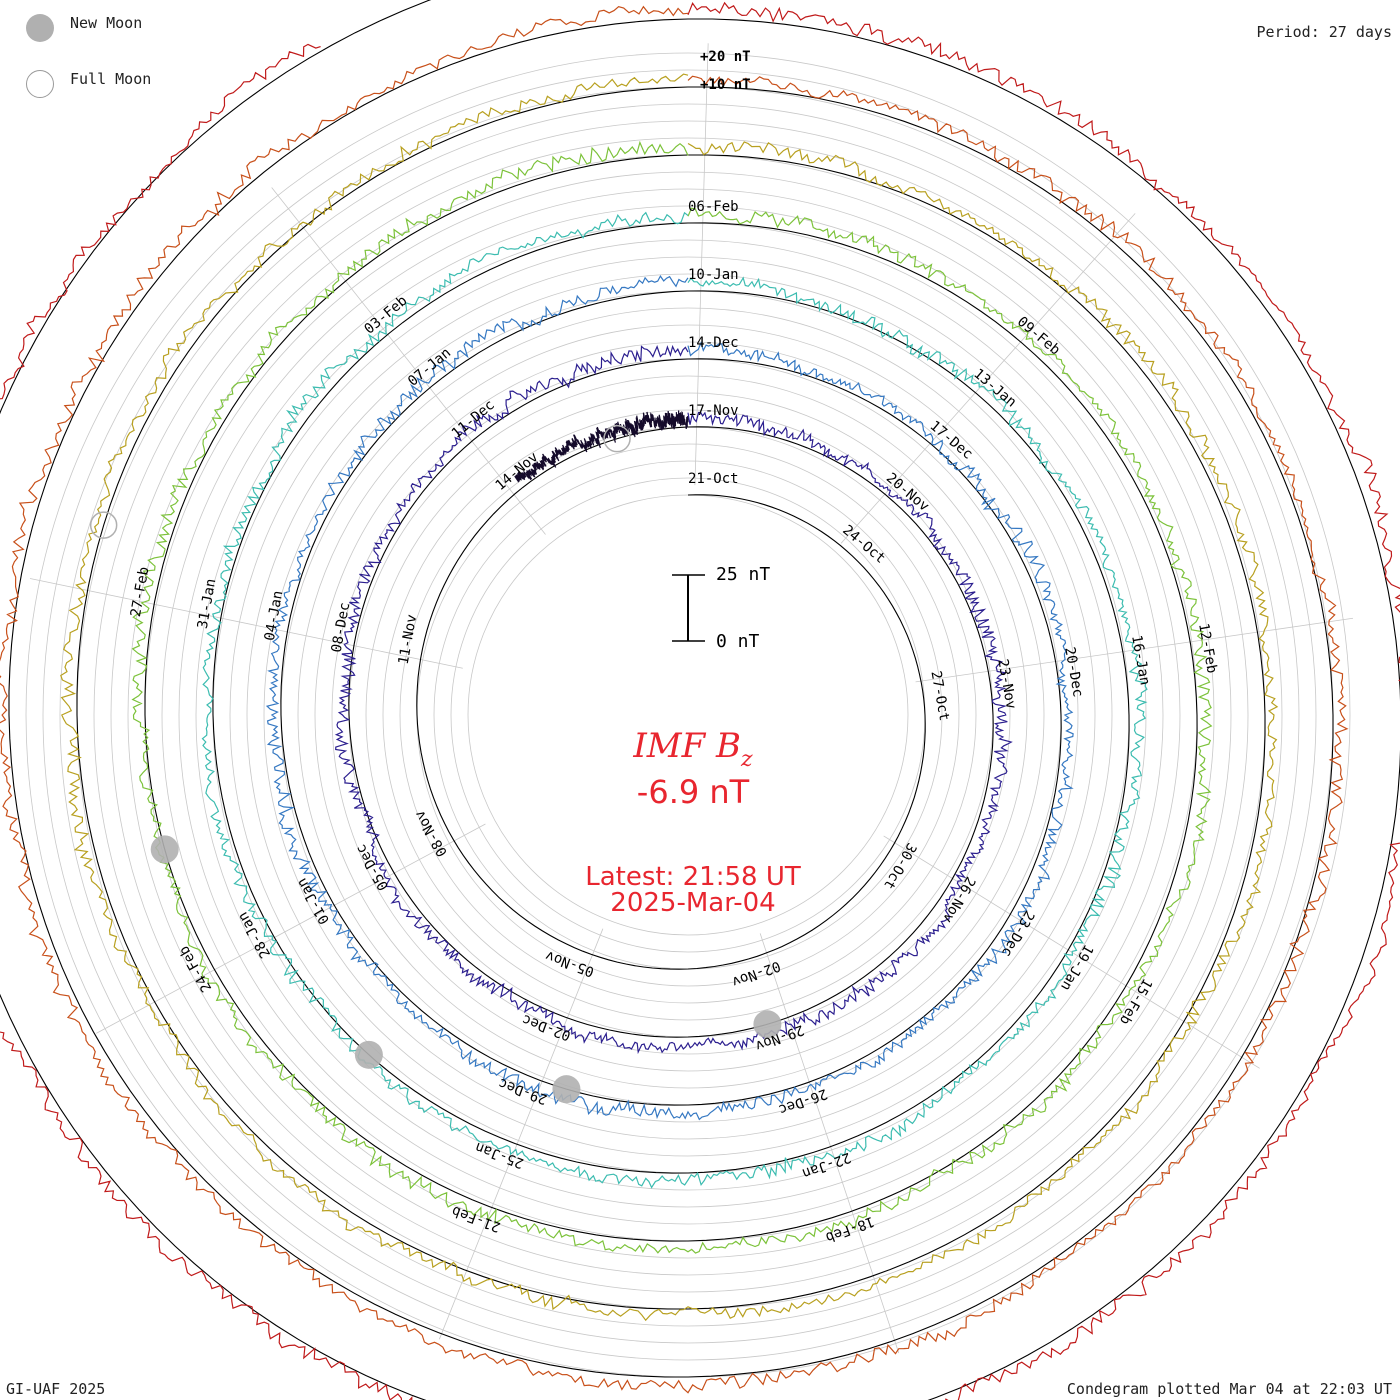 This screenshot has height=1400, width=1400. I want to click on date-label: 20-Dec, so click(1073, 672).